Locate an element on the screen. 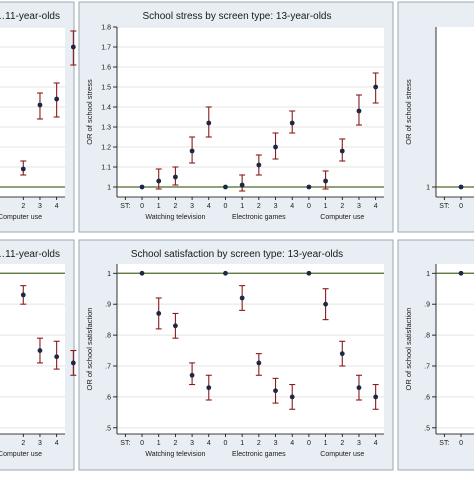 The image size is (474, 479). y-tick-label: .9 is located at coordinates (427, 305).